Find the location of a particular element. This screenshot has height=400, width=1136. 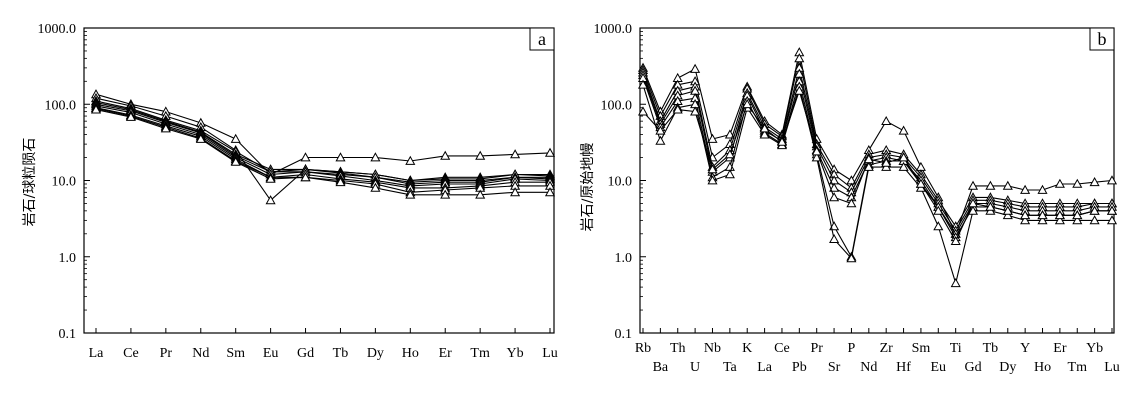

panel-a-letter: a is located at coordinates (542, 39).